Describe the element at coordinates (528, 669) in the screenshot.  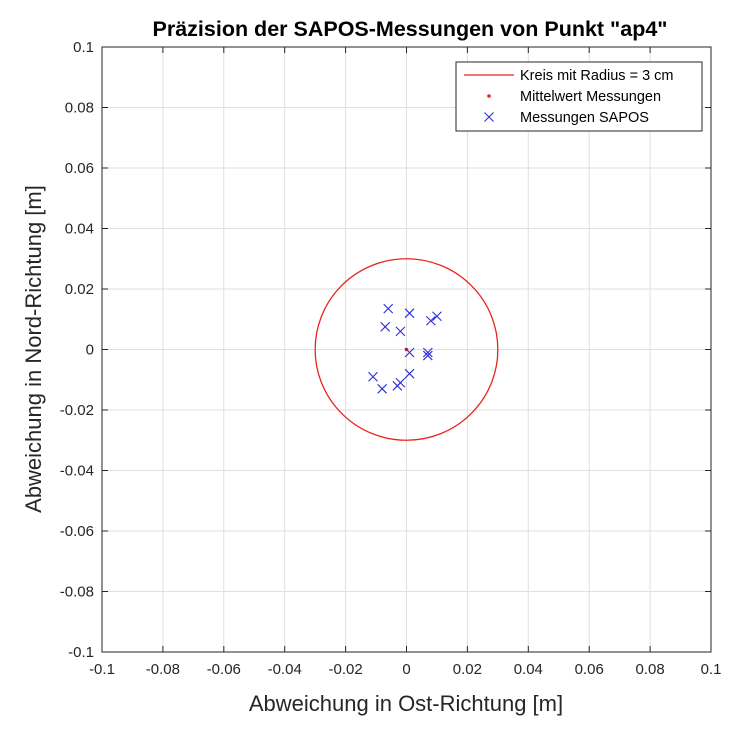
I see `x-tick-label: 0.04` at that location.